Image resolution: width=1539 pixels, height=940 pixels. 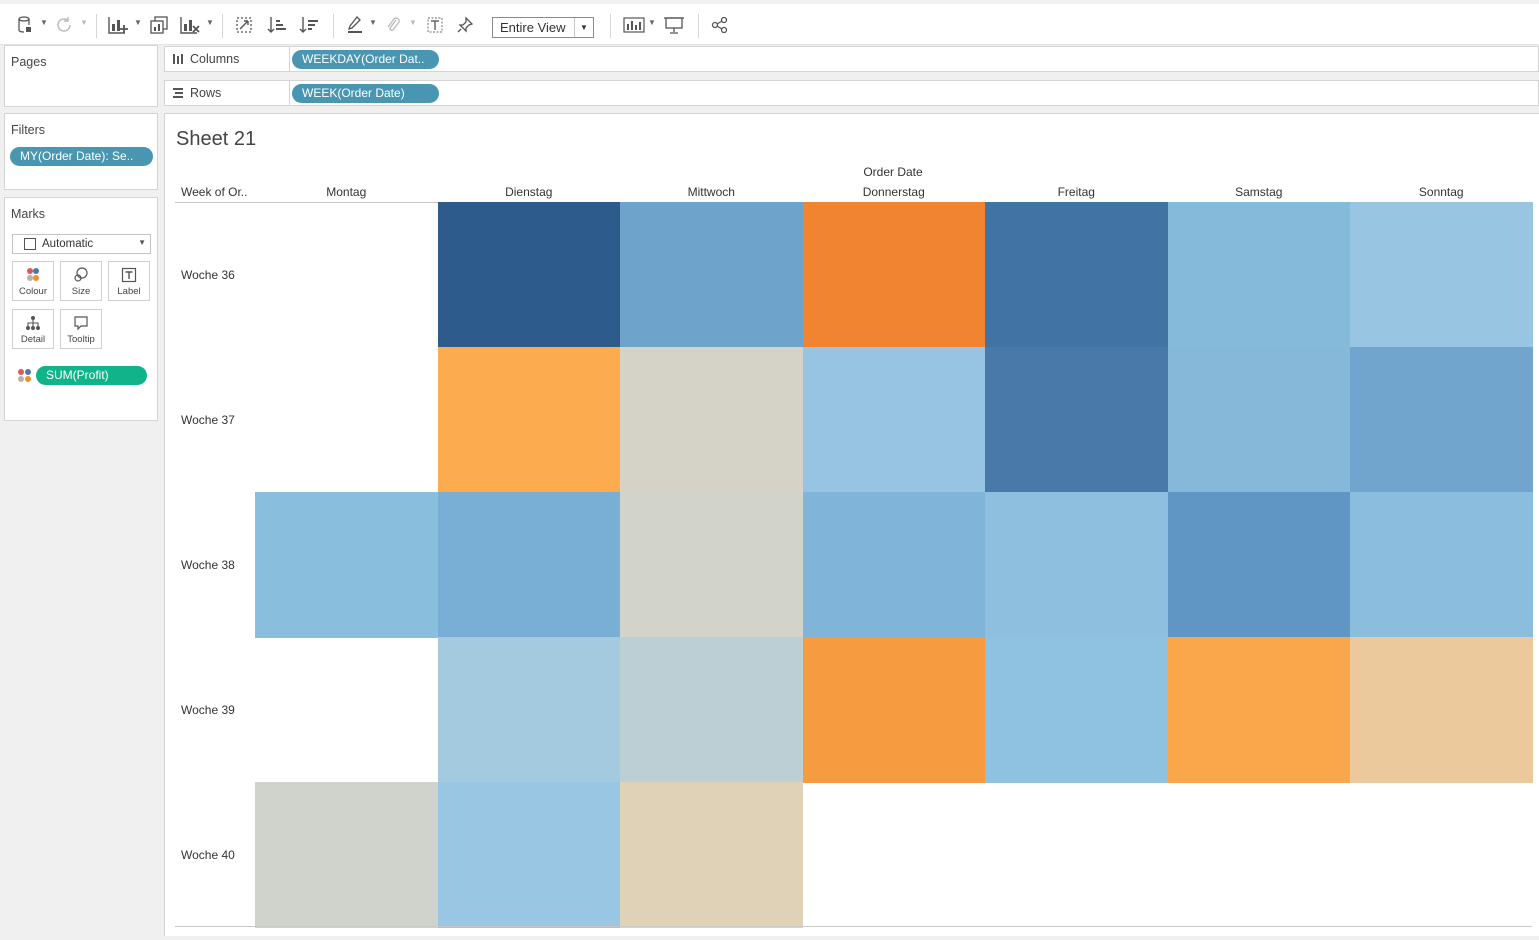 I want to click on label-icon, so click(x=129, y=275).